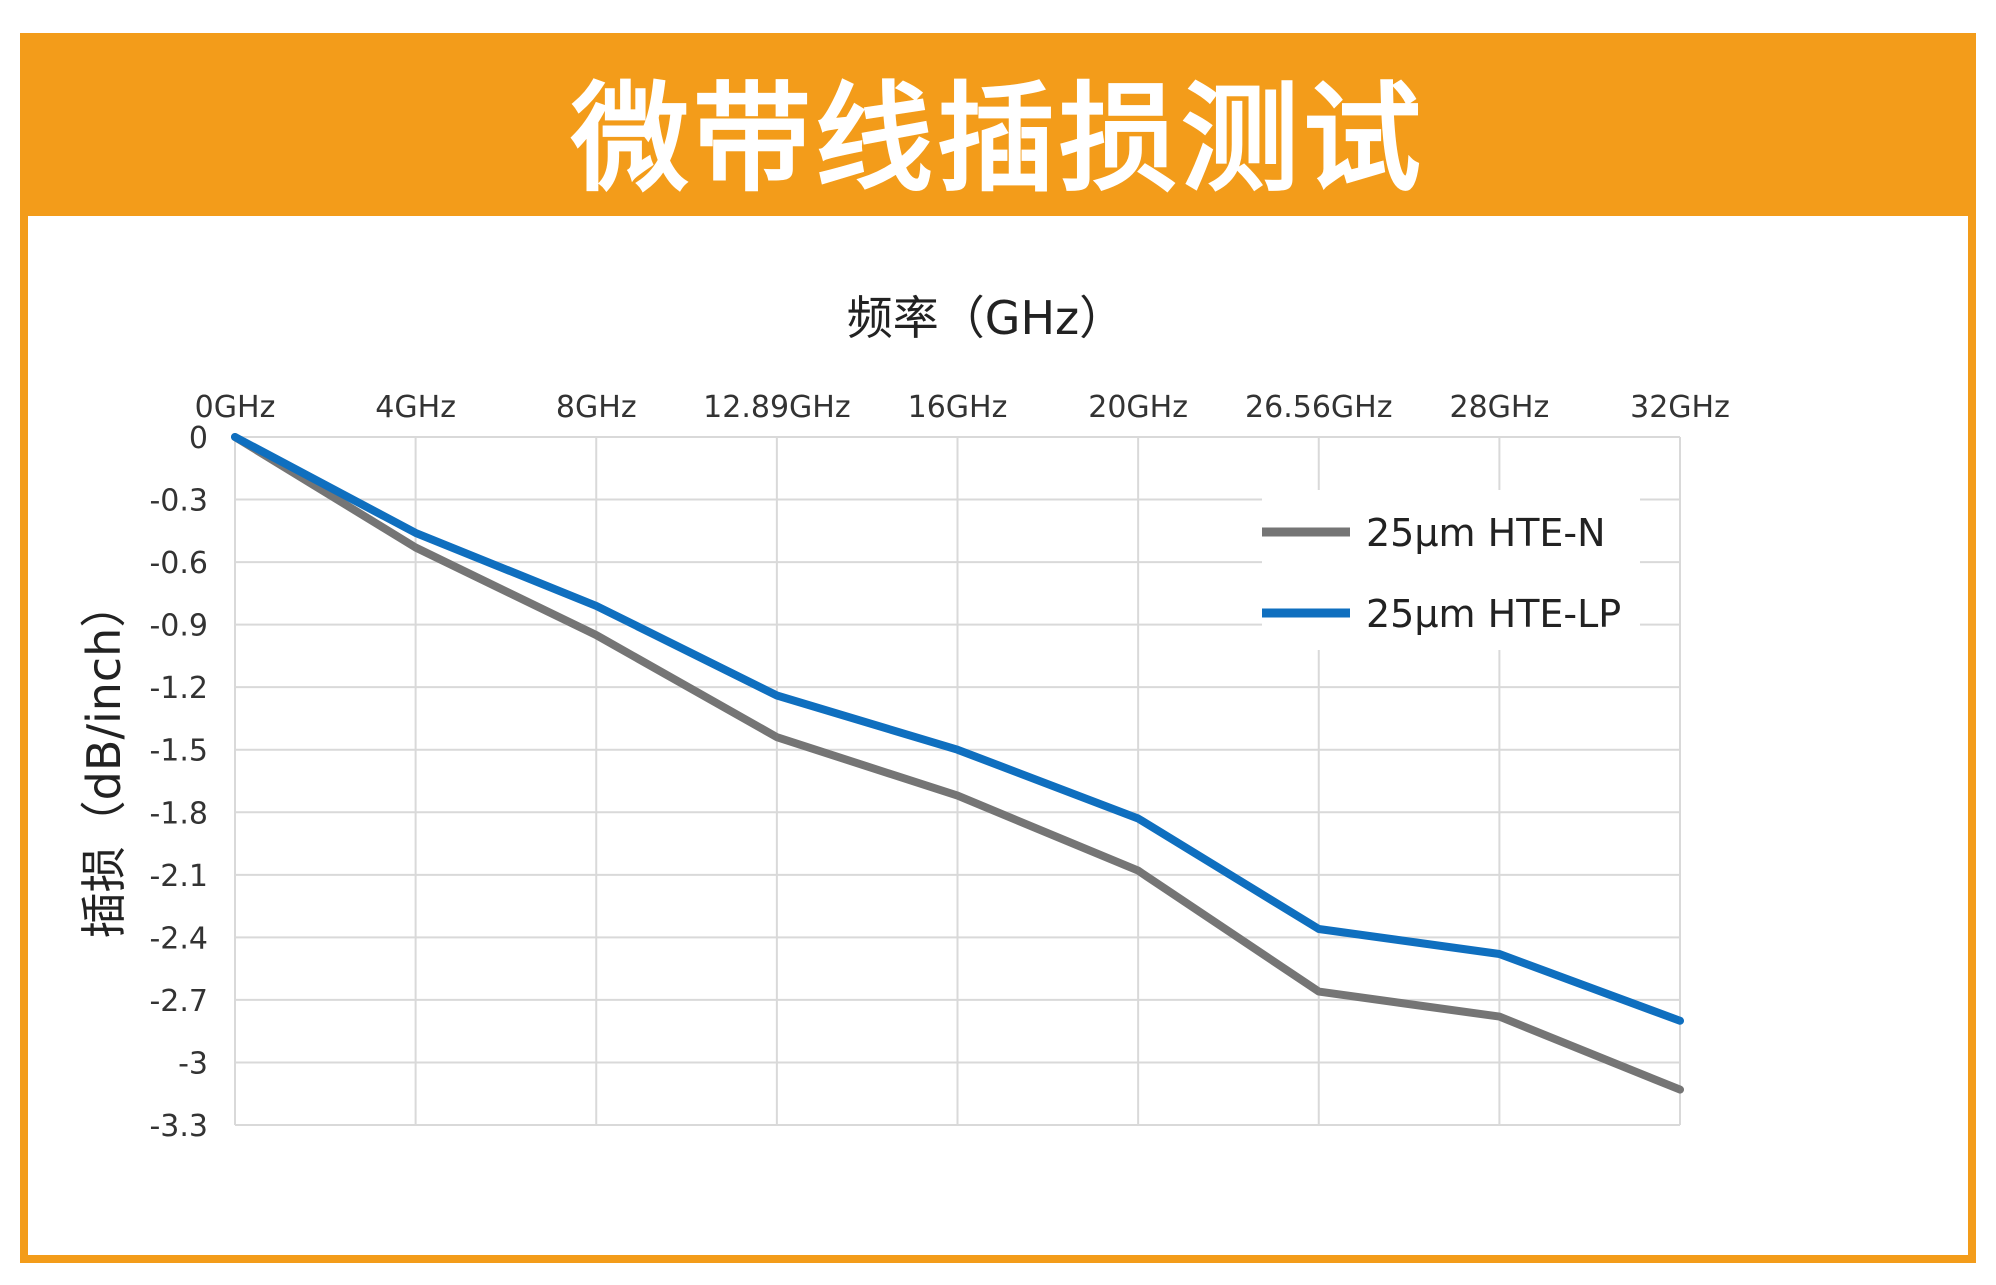  I want to click on y-tick-label: -1.2, so click(178, 688).